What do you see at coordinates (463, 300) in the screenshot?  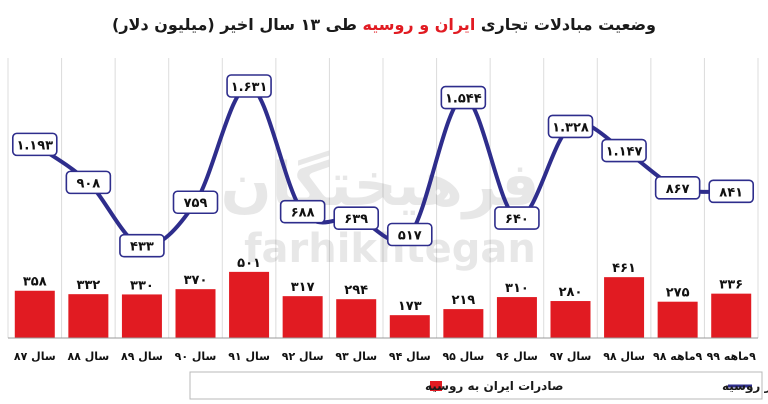 I see `bar-value-label: ۲۱۹` at bounding box center [463, 300].